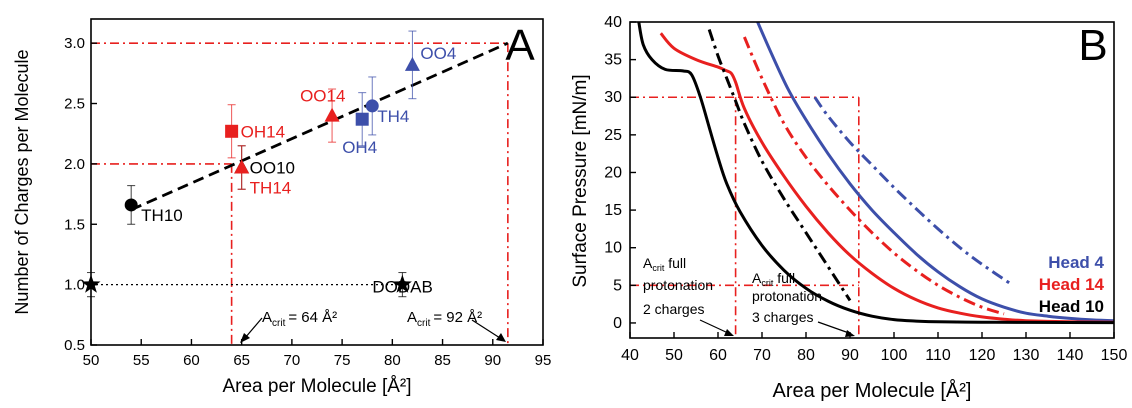  I want to click on y-tick-label: 0, so click(617, 323).